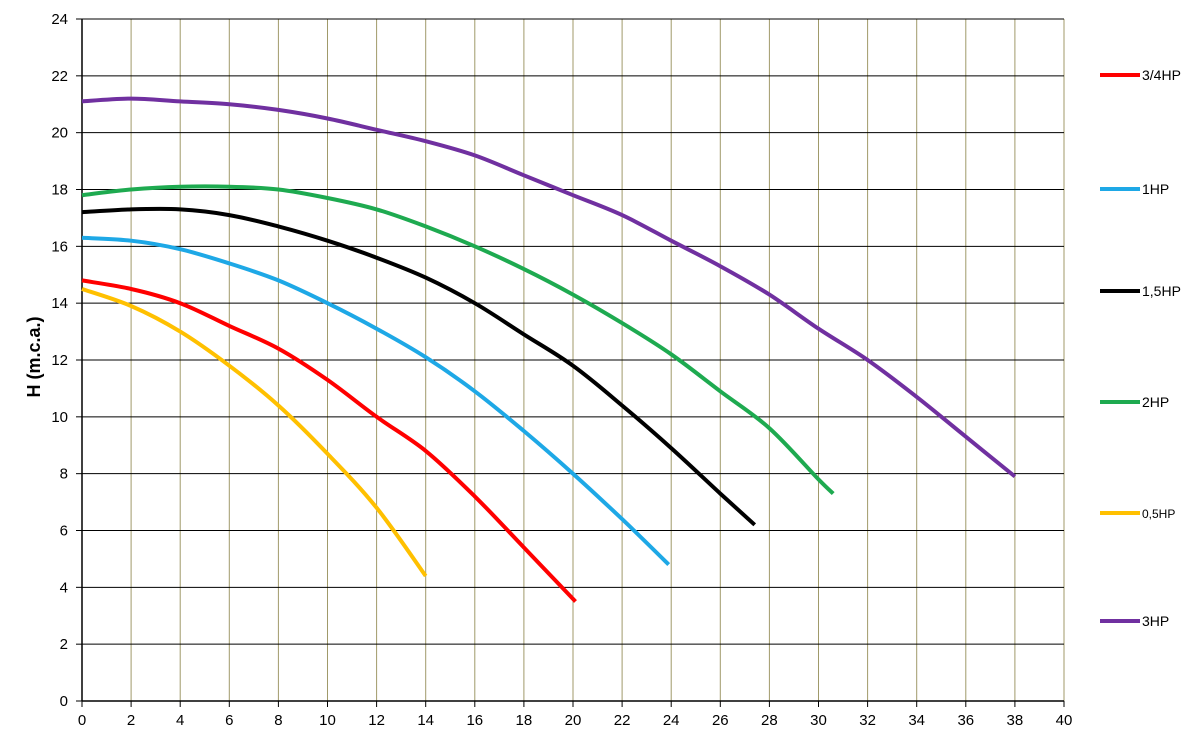  What do you see at coordinates (64, 474) in the screenshot?
I see `y-tick-label: 8` at bounding box center [64, 474].